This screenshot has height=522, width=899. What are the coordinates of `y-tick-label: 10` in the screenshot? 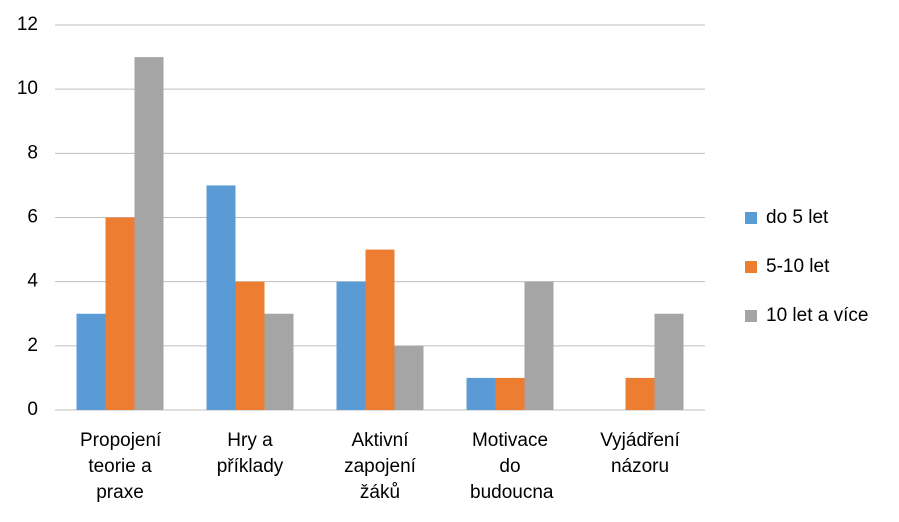 It's located at (27, 88).